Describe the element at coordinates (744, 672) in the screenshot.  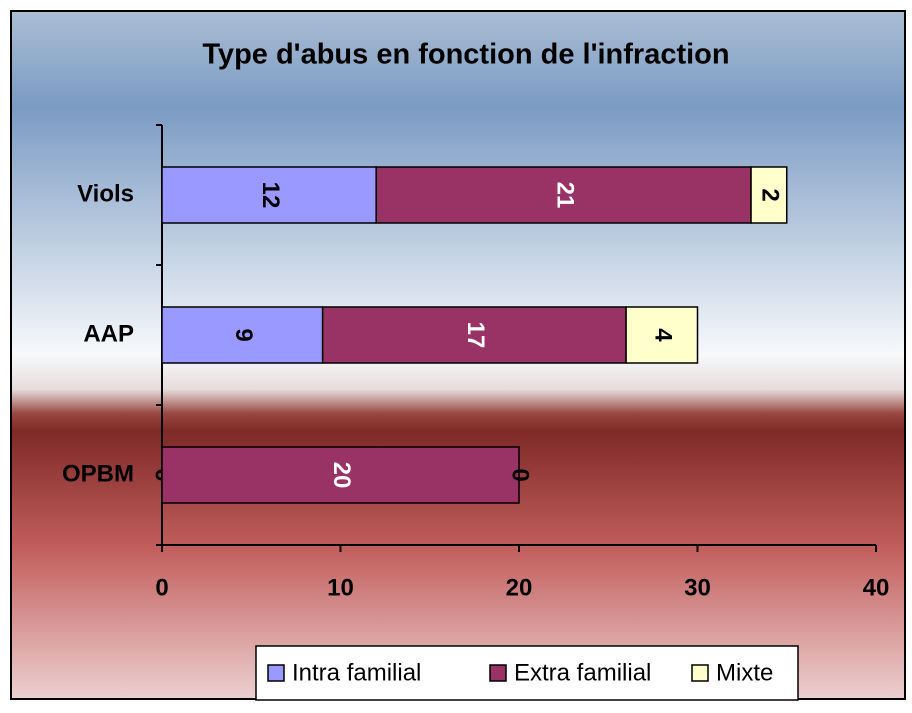
I see `legend-label: Mixte` at that location.